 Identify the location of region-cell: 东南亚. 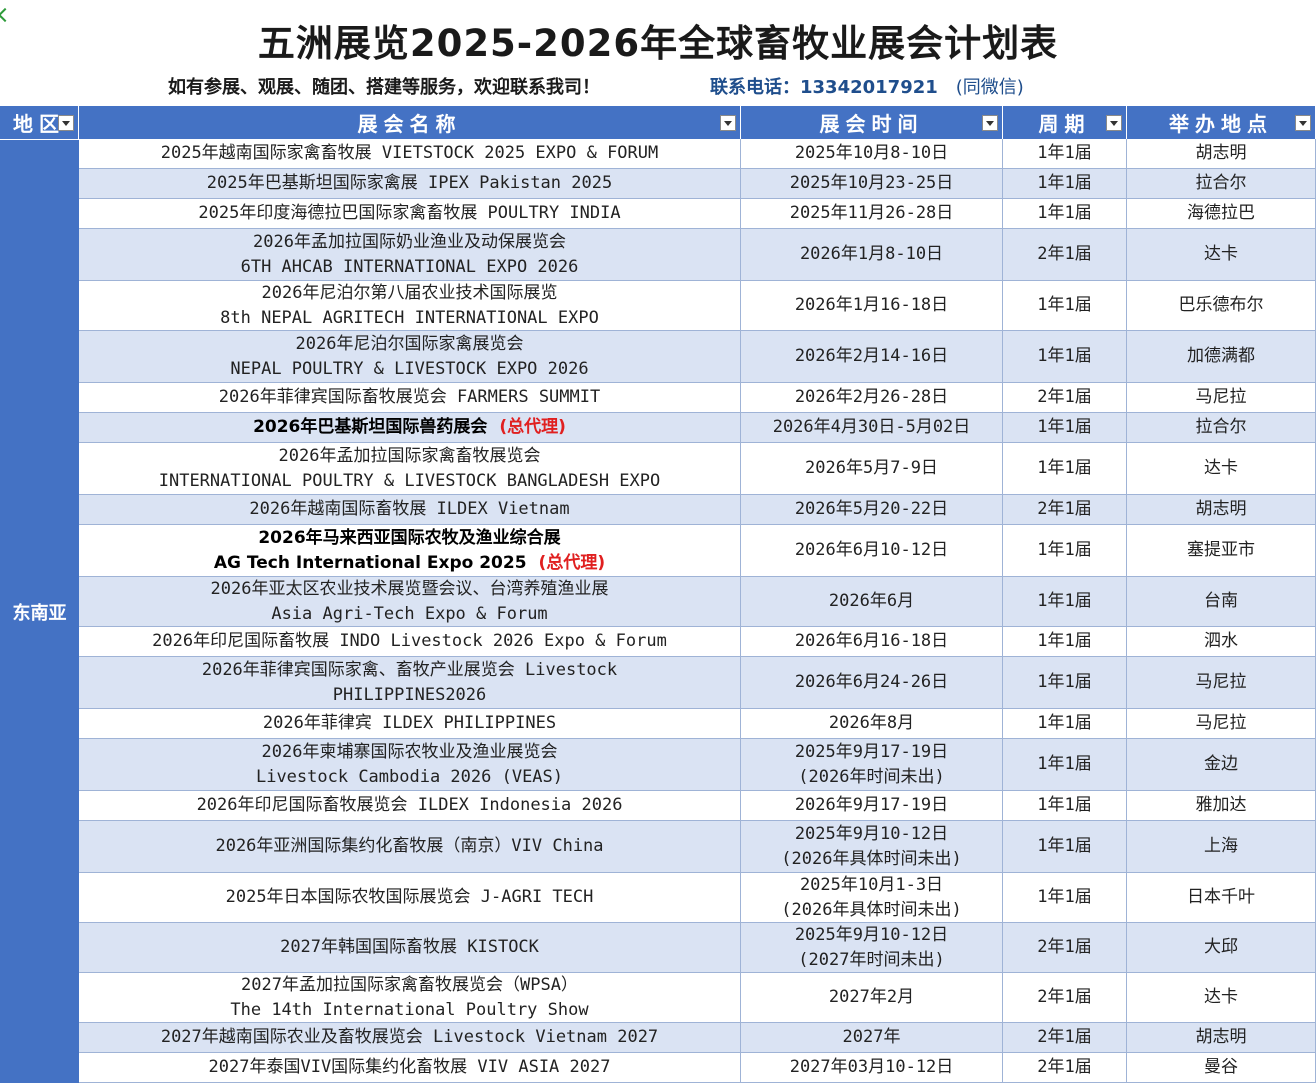
(39, 611).